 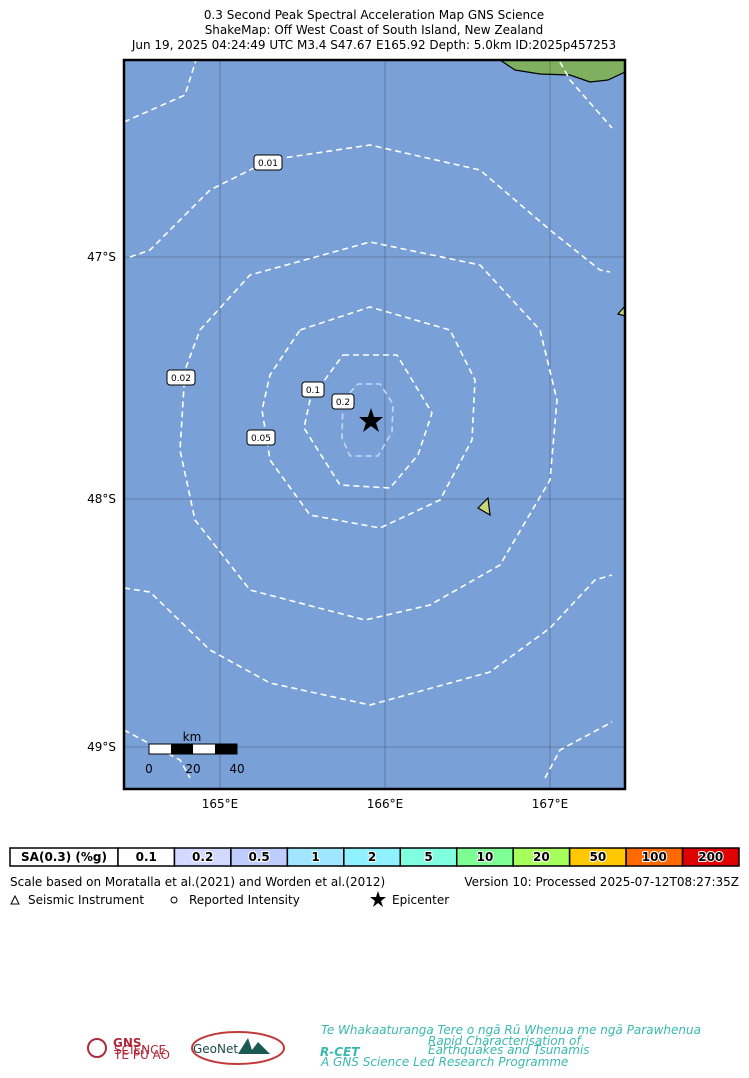 I want to click on legend-label: 5, so click(x=428, y=857).